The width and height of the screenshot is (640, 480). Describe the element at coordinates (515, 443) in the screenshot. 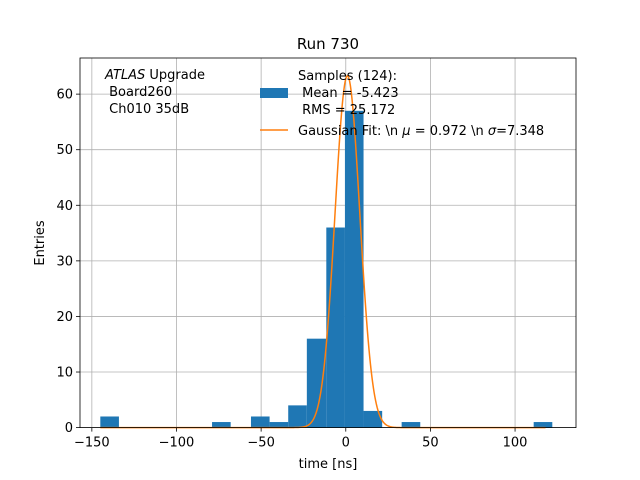

I see `x-tick-label: 100` at that location.